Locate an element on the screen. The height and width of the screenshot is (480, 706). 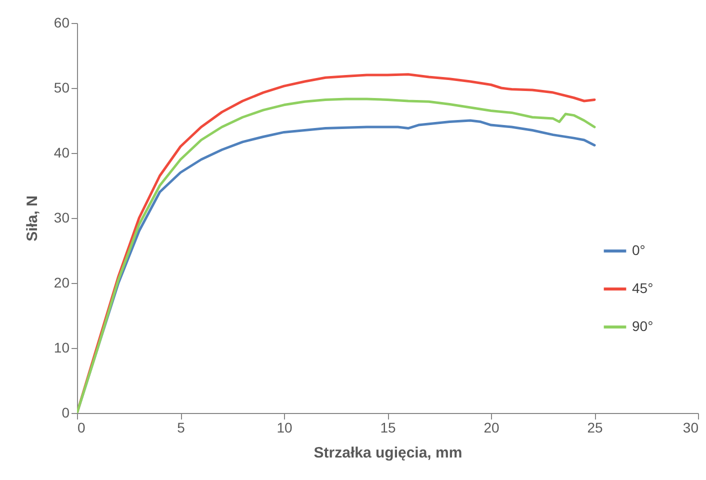
legend-label: 0° is located at coordinates (639, 250).